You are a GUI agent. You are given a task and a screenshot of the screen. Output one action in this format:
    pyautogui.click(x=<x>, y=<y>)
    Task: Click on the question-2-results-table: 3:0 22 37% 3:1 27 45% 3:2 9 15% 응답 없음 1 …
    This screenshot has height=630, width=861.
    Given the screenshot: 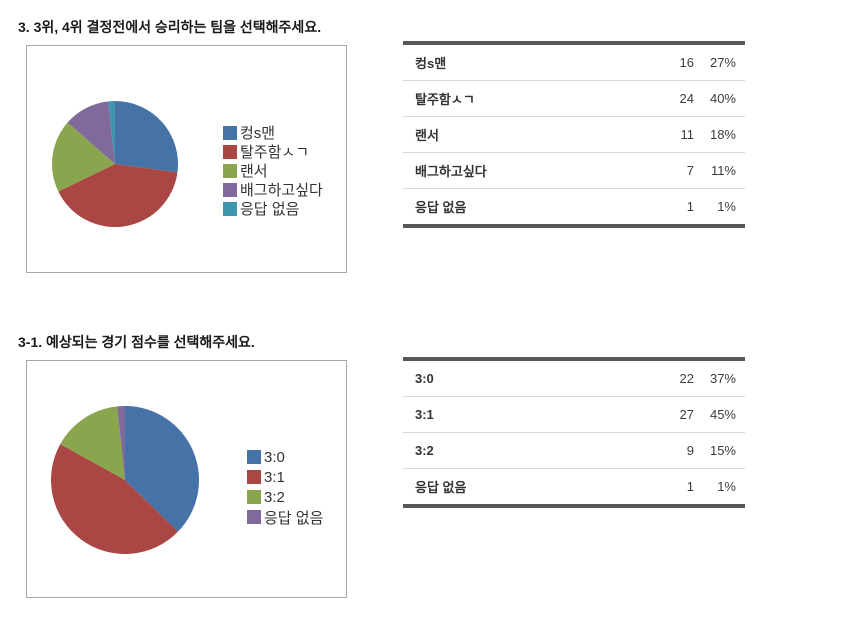 What is the action you would take?
    pyautogui.click(x=574, y=432)
    